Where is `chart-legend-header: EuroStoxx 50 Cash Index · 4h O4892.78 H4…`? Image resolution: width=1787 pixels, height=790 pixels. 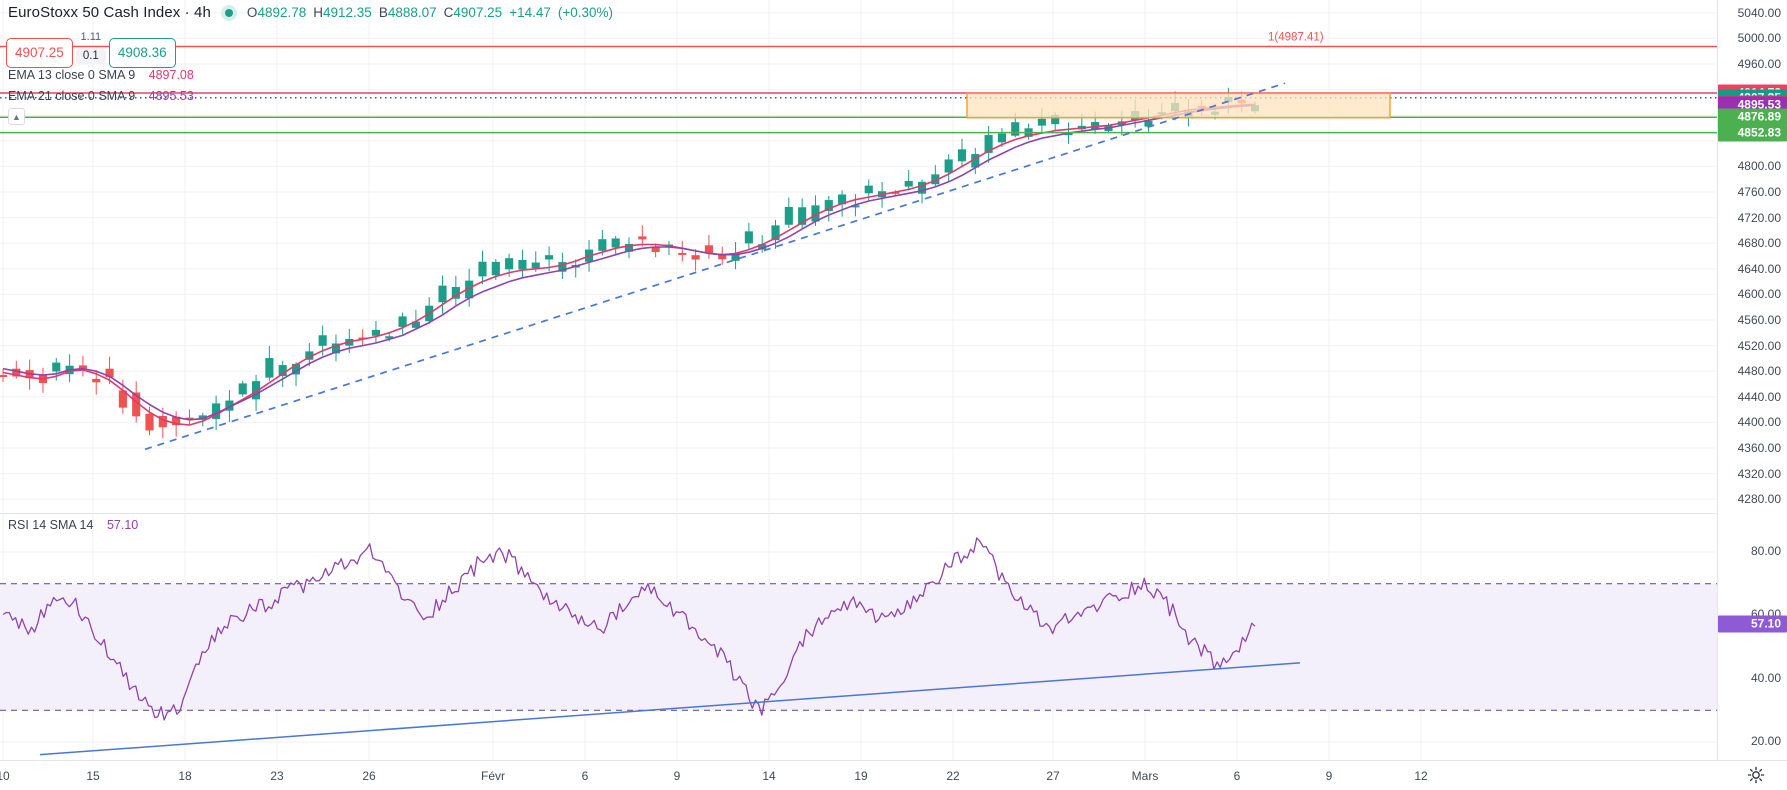
chart-legend-header: EuroStoxx 50 Cash Index · 4h O4892.78 H4… is located at coordinates (310, 12).